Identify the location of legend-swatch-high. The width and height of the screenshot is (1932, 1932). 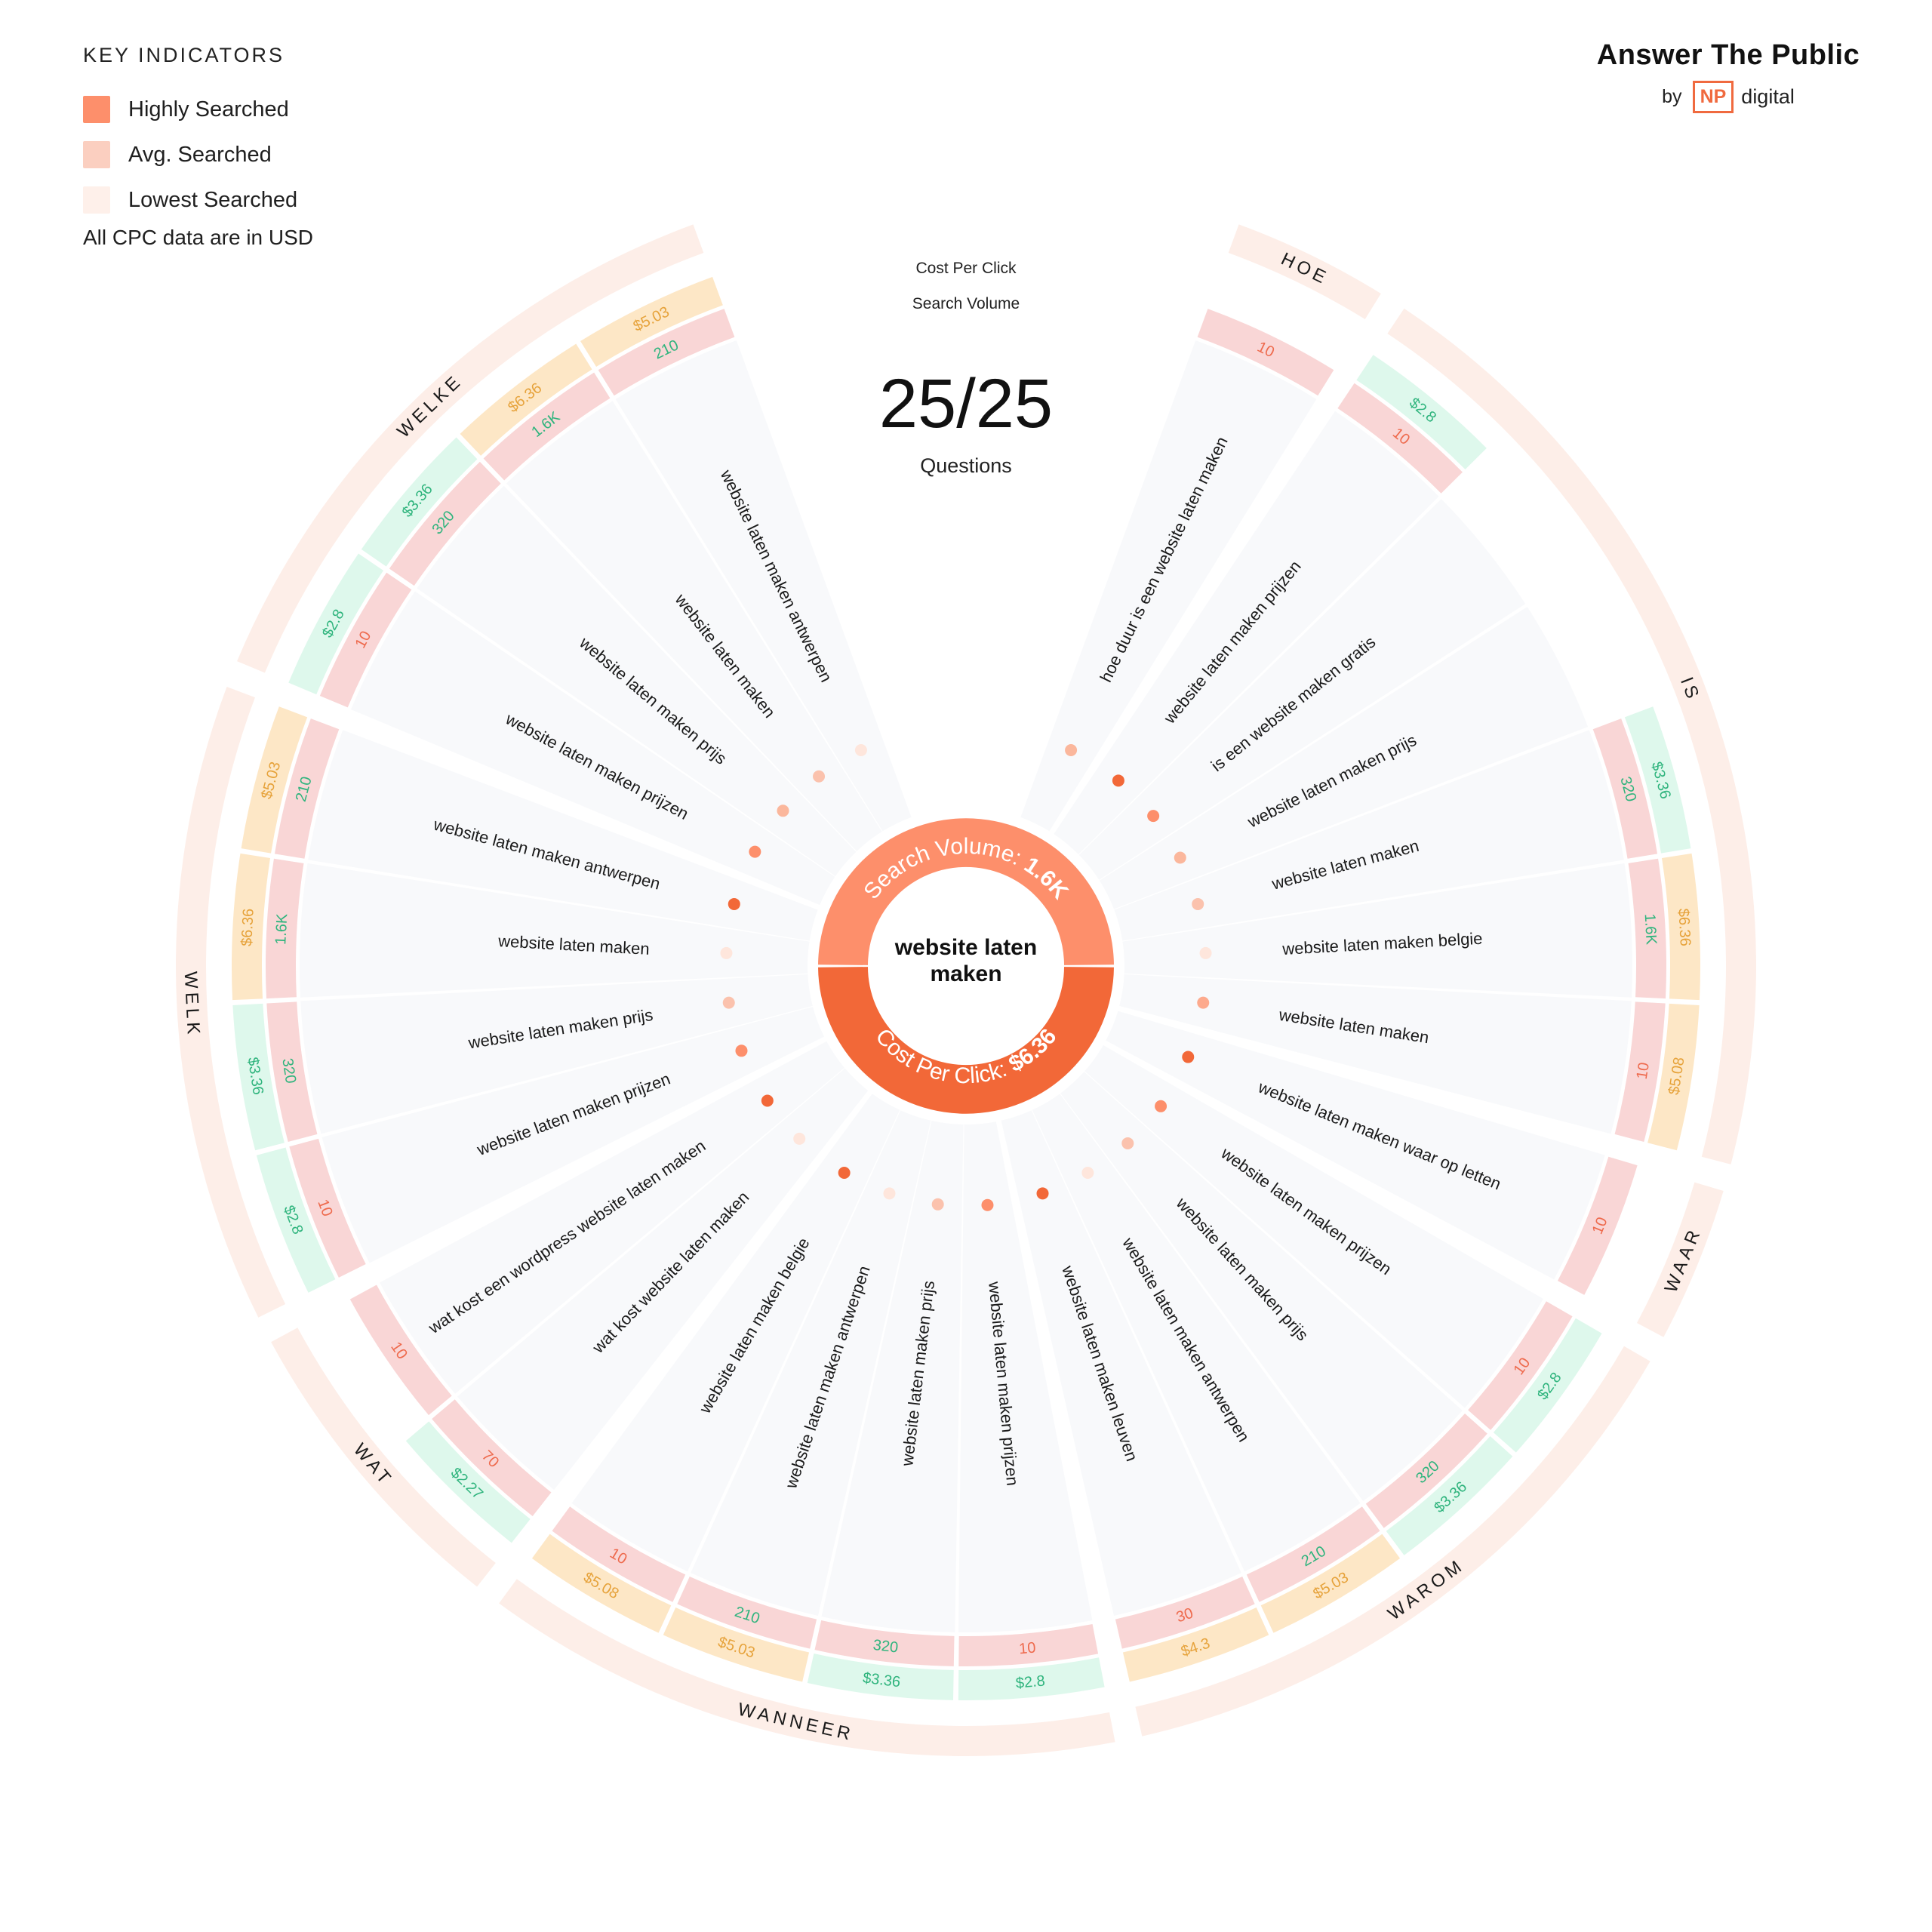
(96, 109).